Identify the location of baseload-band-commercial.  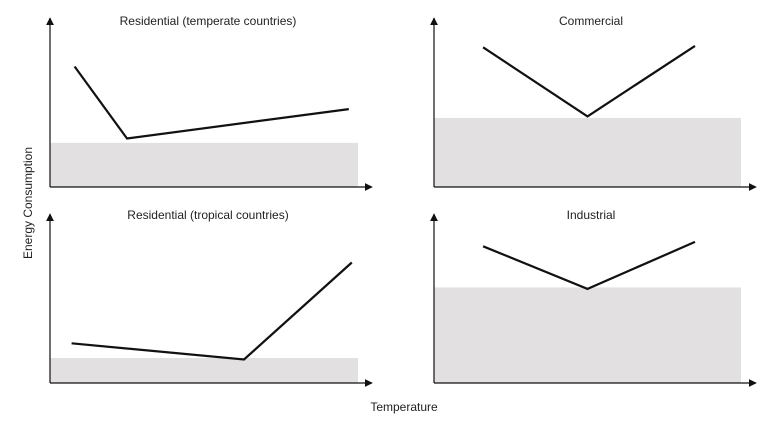
(587, 152).